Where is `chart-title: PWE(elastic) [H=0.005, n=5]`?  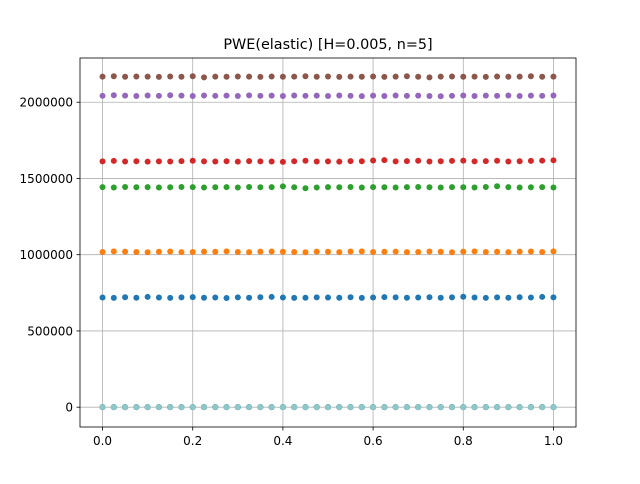
chart-title: PWE(elastic) [H=0.005, n=5] is located at coordinates (327, 45).